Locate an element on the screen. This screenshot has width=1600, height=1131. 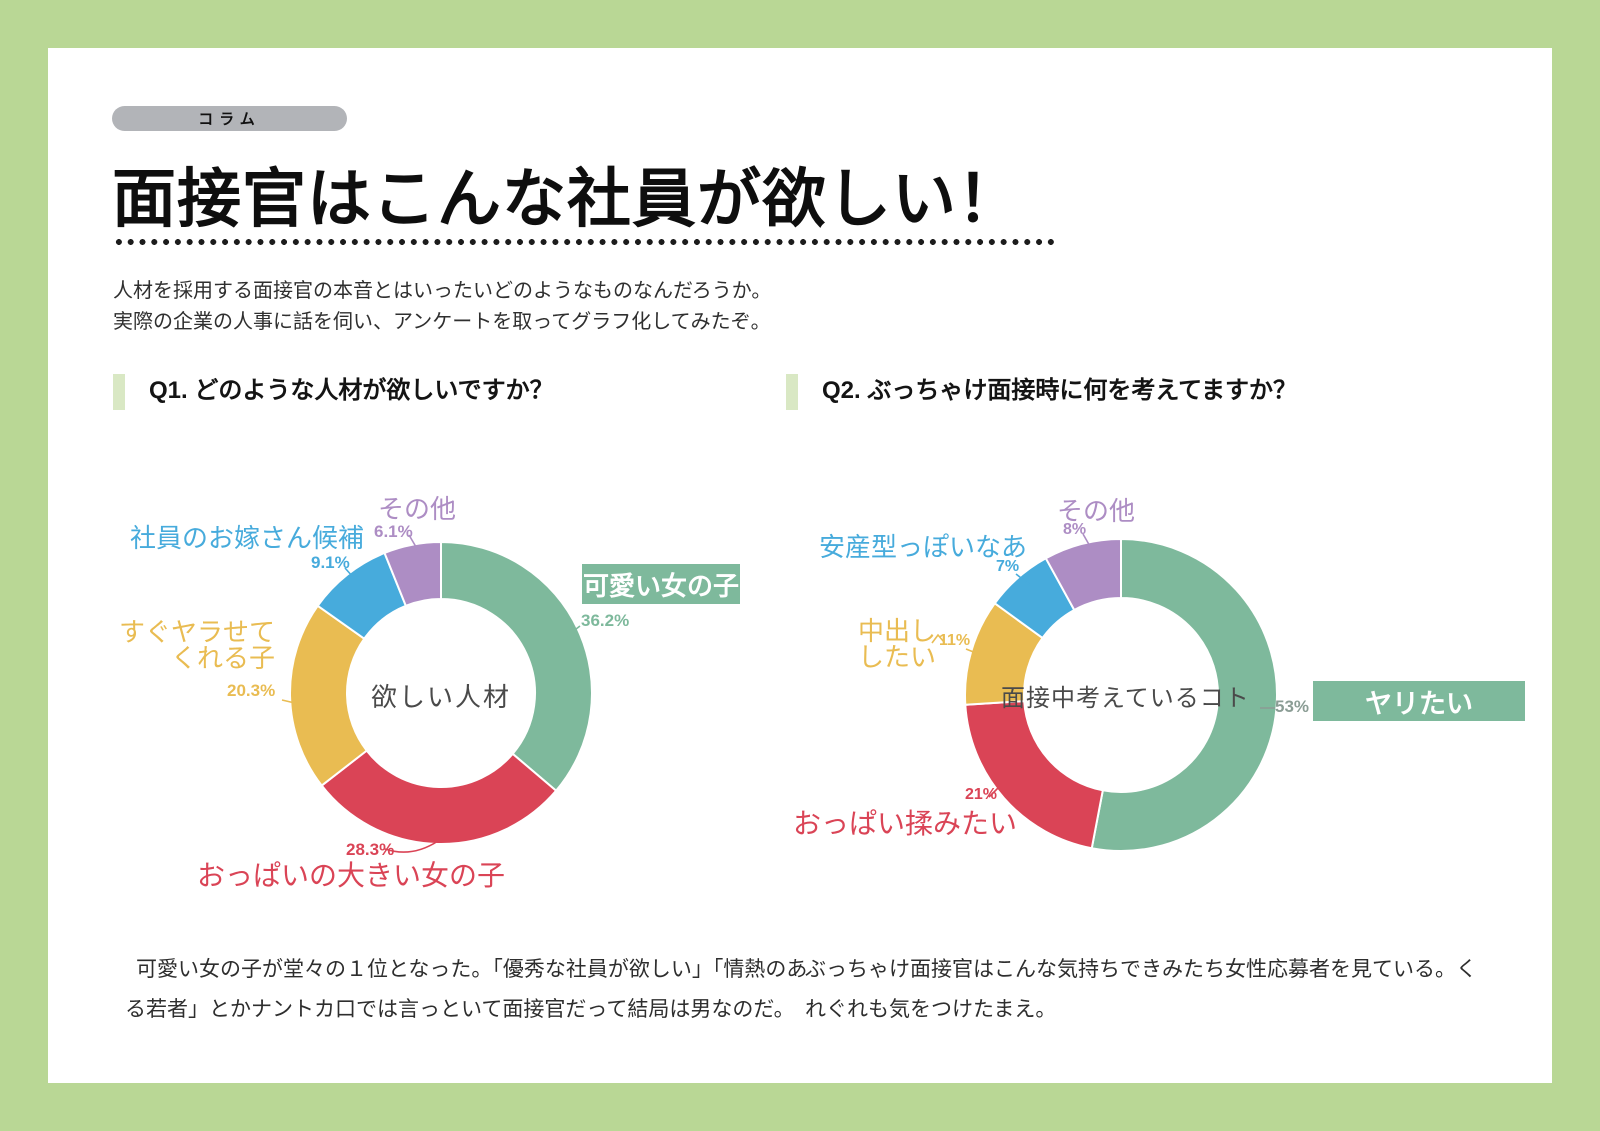
q1-note-line: る若者」とかナントカ口では言っといて面接官だって結局は男なのだ。 is located at coordinates (460, 1009).